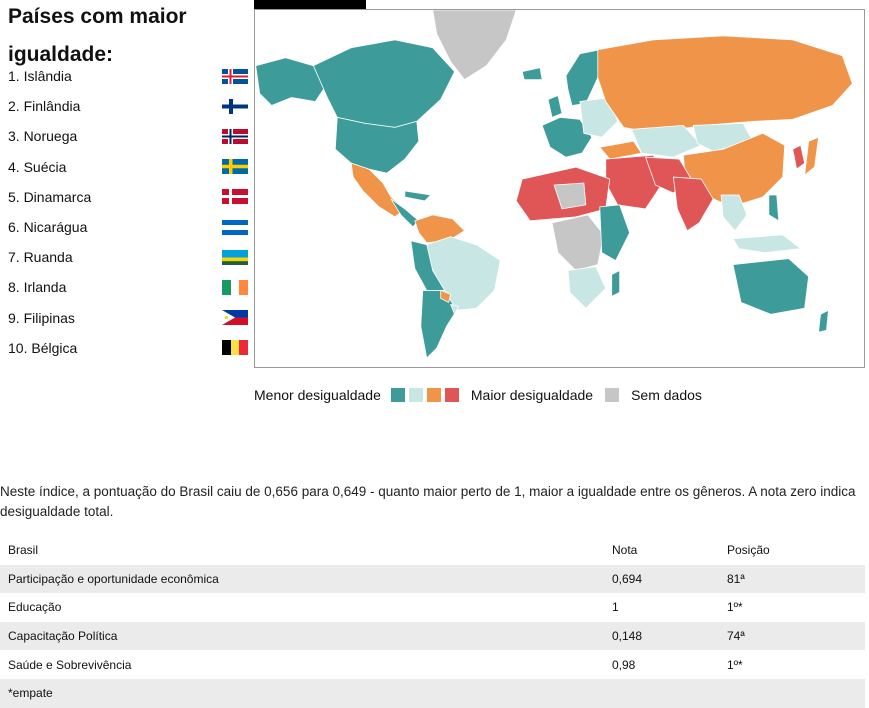  Describe the element at coordinates (418, 196) in the screenshot. I see `region-cuba` at that location.